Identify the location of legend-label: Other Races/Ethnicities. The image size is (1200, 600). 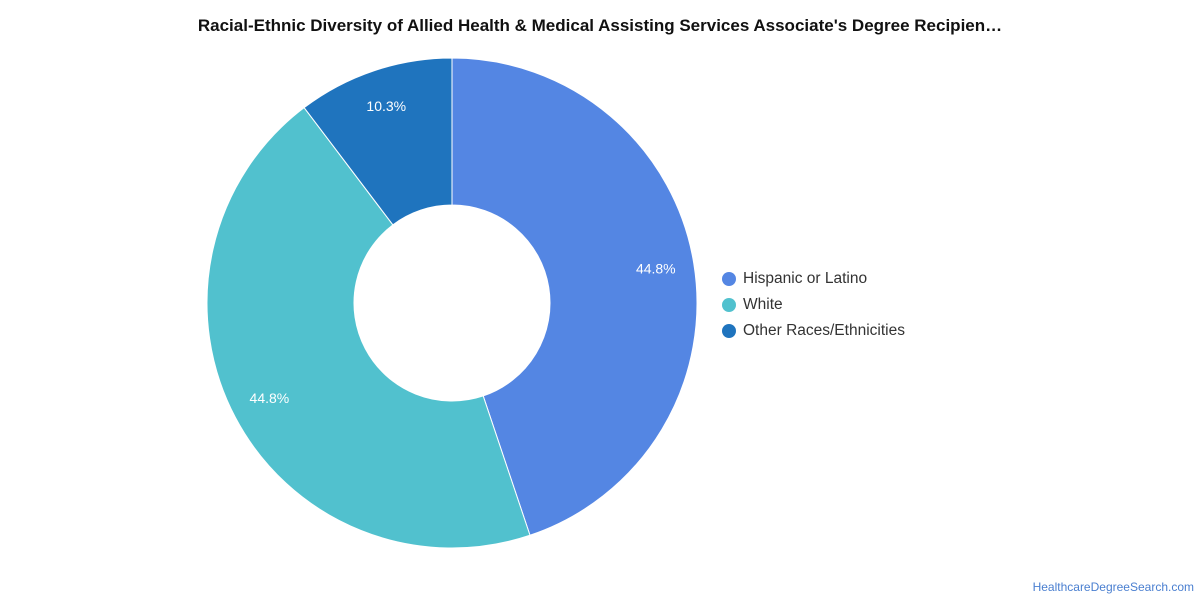
(824, 330).